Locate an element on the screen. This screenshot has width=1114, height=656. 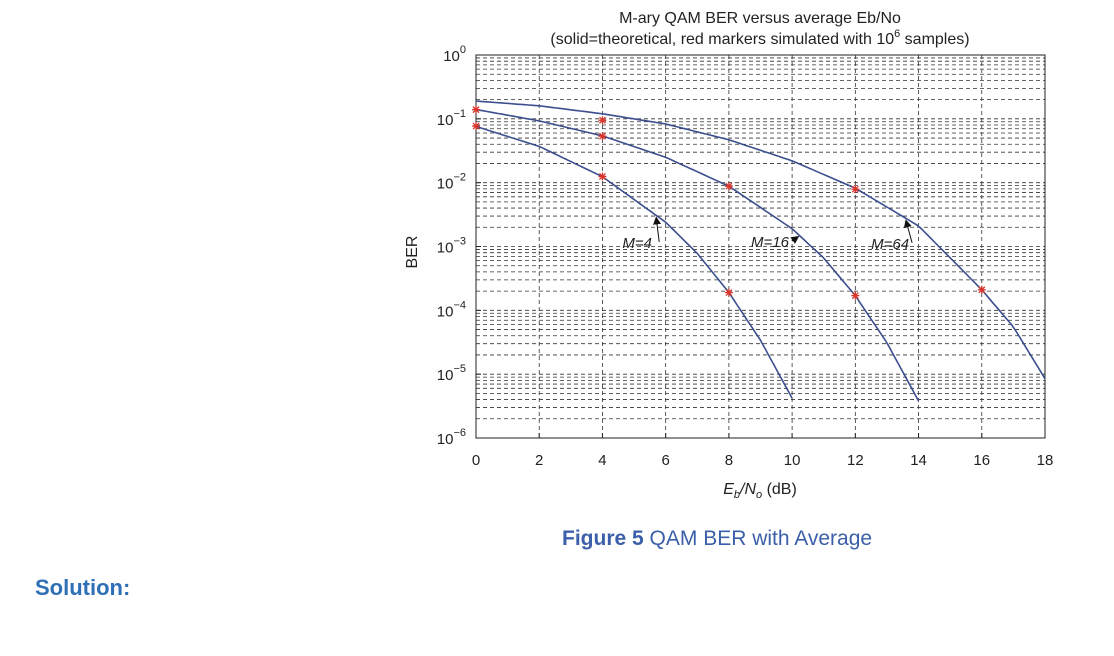
y-tick-exponent: −1 is located at coordinates (459, 114).